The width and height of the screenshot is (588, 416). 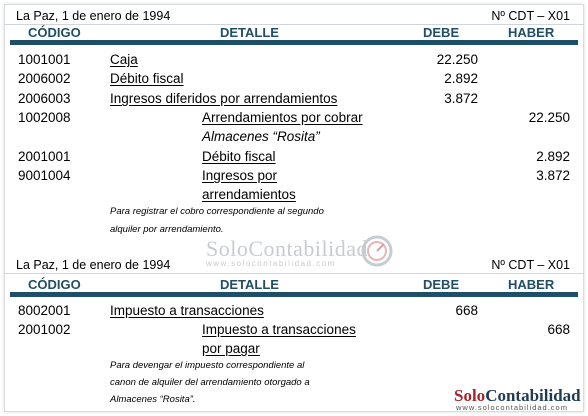 What do you see at coordinates (44, 329) in the screenshot?
I see `row-code: 2001002` at bounding box center [44, 329].